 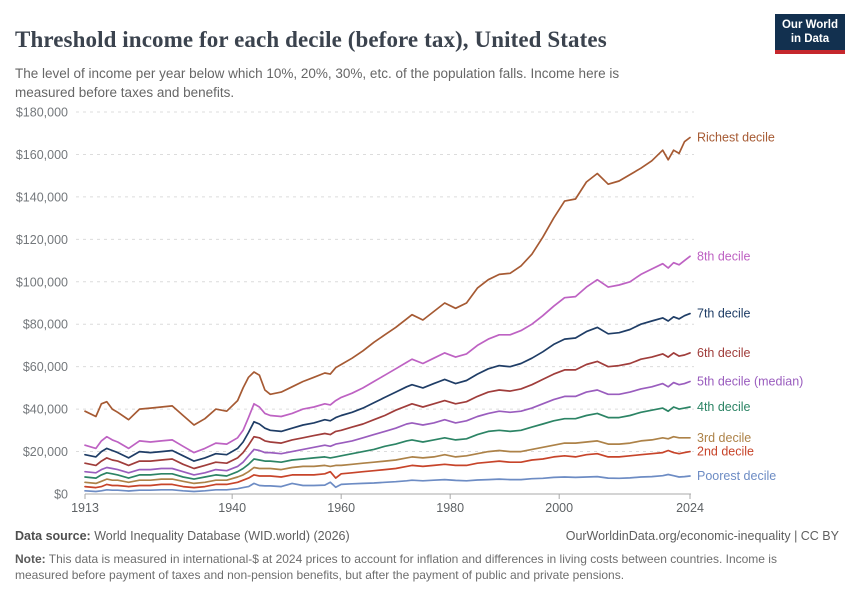 What do you see at coordinates (387, 469) in the screenshot?
I see `series-line-2nd-decile` at bounding box center [387, 469].